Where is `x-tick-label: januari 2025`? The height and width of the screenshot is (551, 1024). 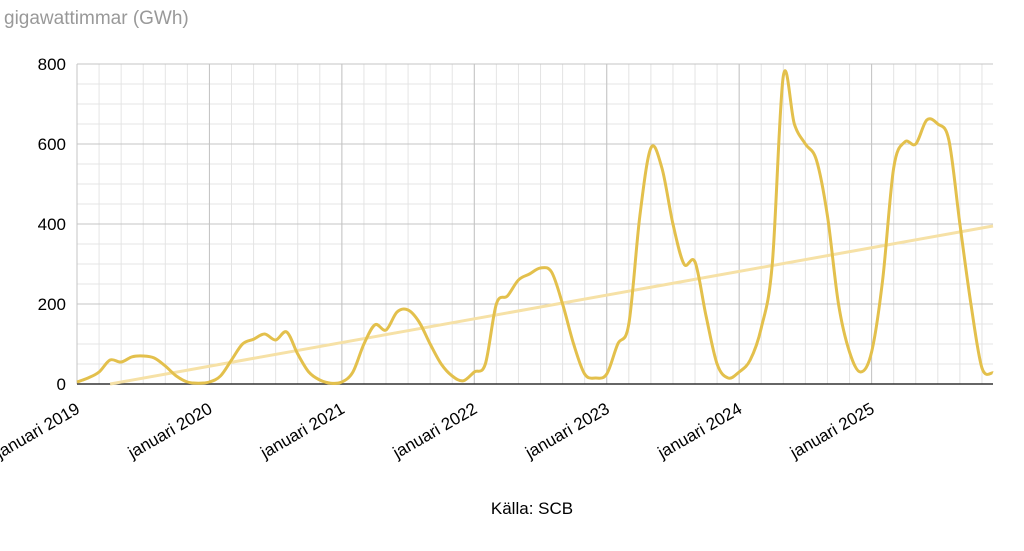
x-tick-label: januari 2025 is located at coordinates (831, 431).